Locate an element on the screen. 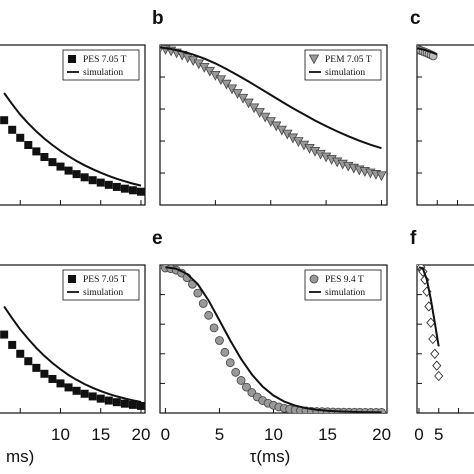 The height and width of the screenshot is (474, 474). panel-a: PES 7.05 T simulation is located at coordinates (73, 125).